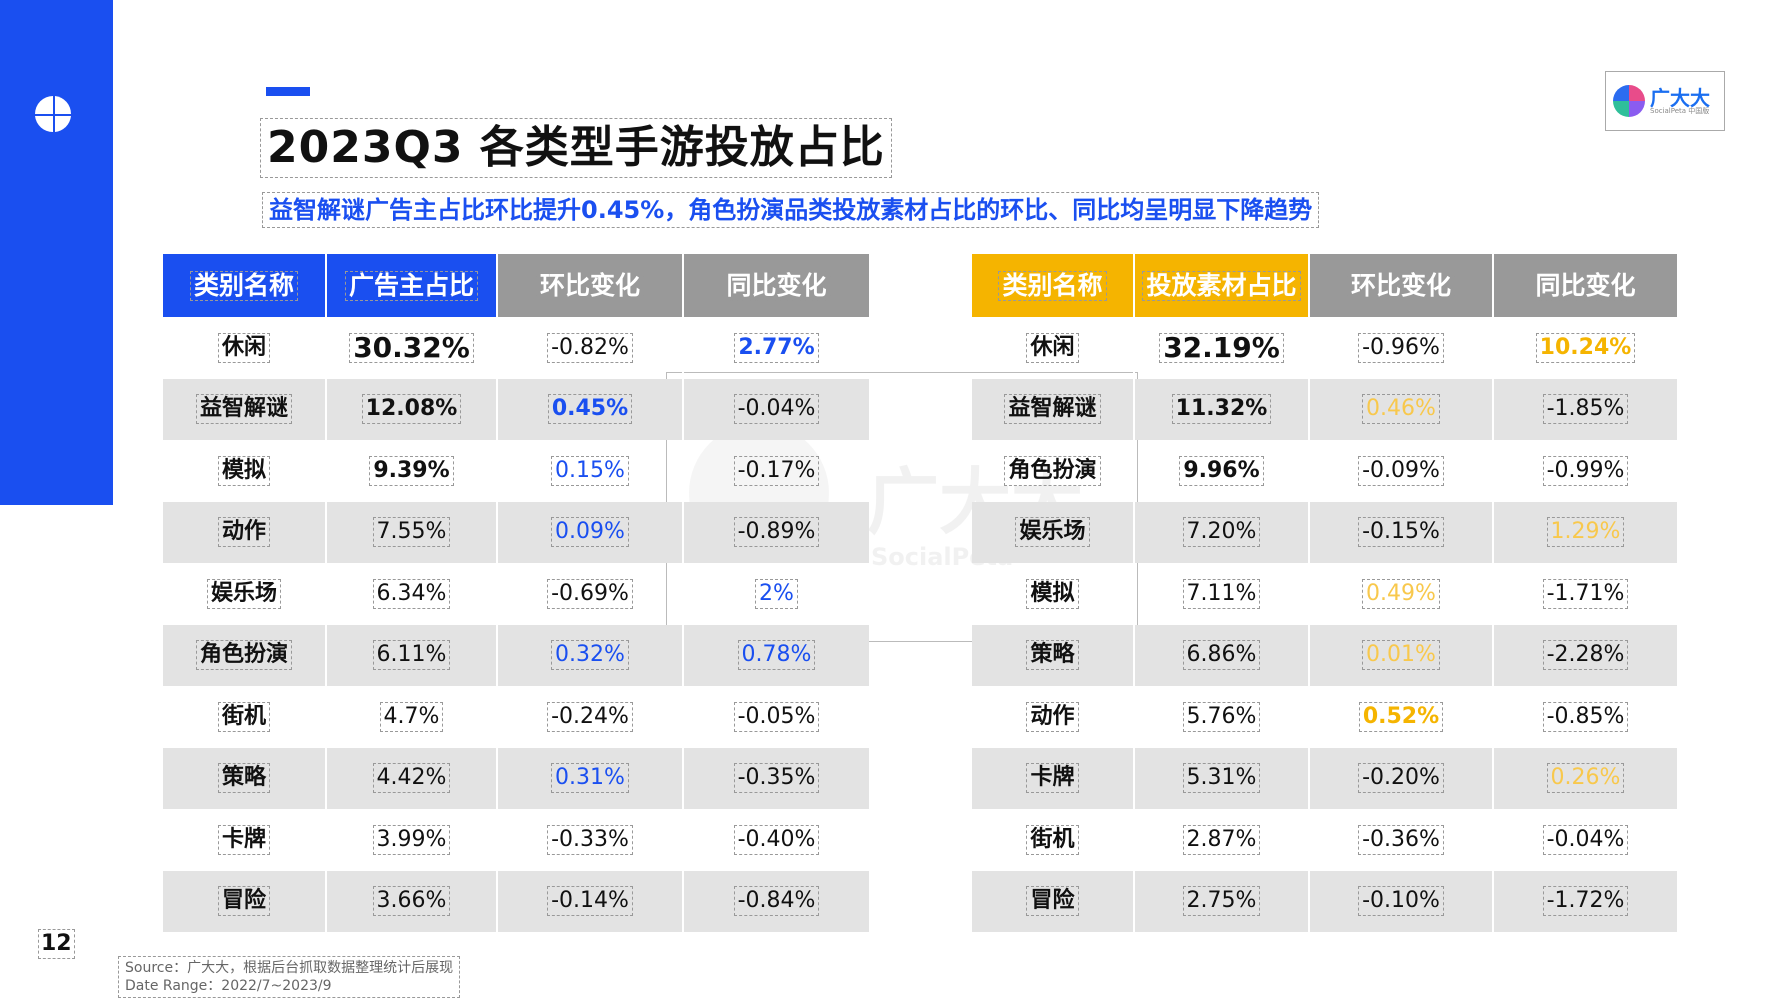  What do you see at coordinates (1585, 655) in the screenshot?
I see `yoy-change-cell-value: -2.28%` at bounding box center [1585, 655].